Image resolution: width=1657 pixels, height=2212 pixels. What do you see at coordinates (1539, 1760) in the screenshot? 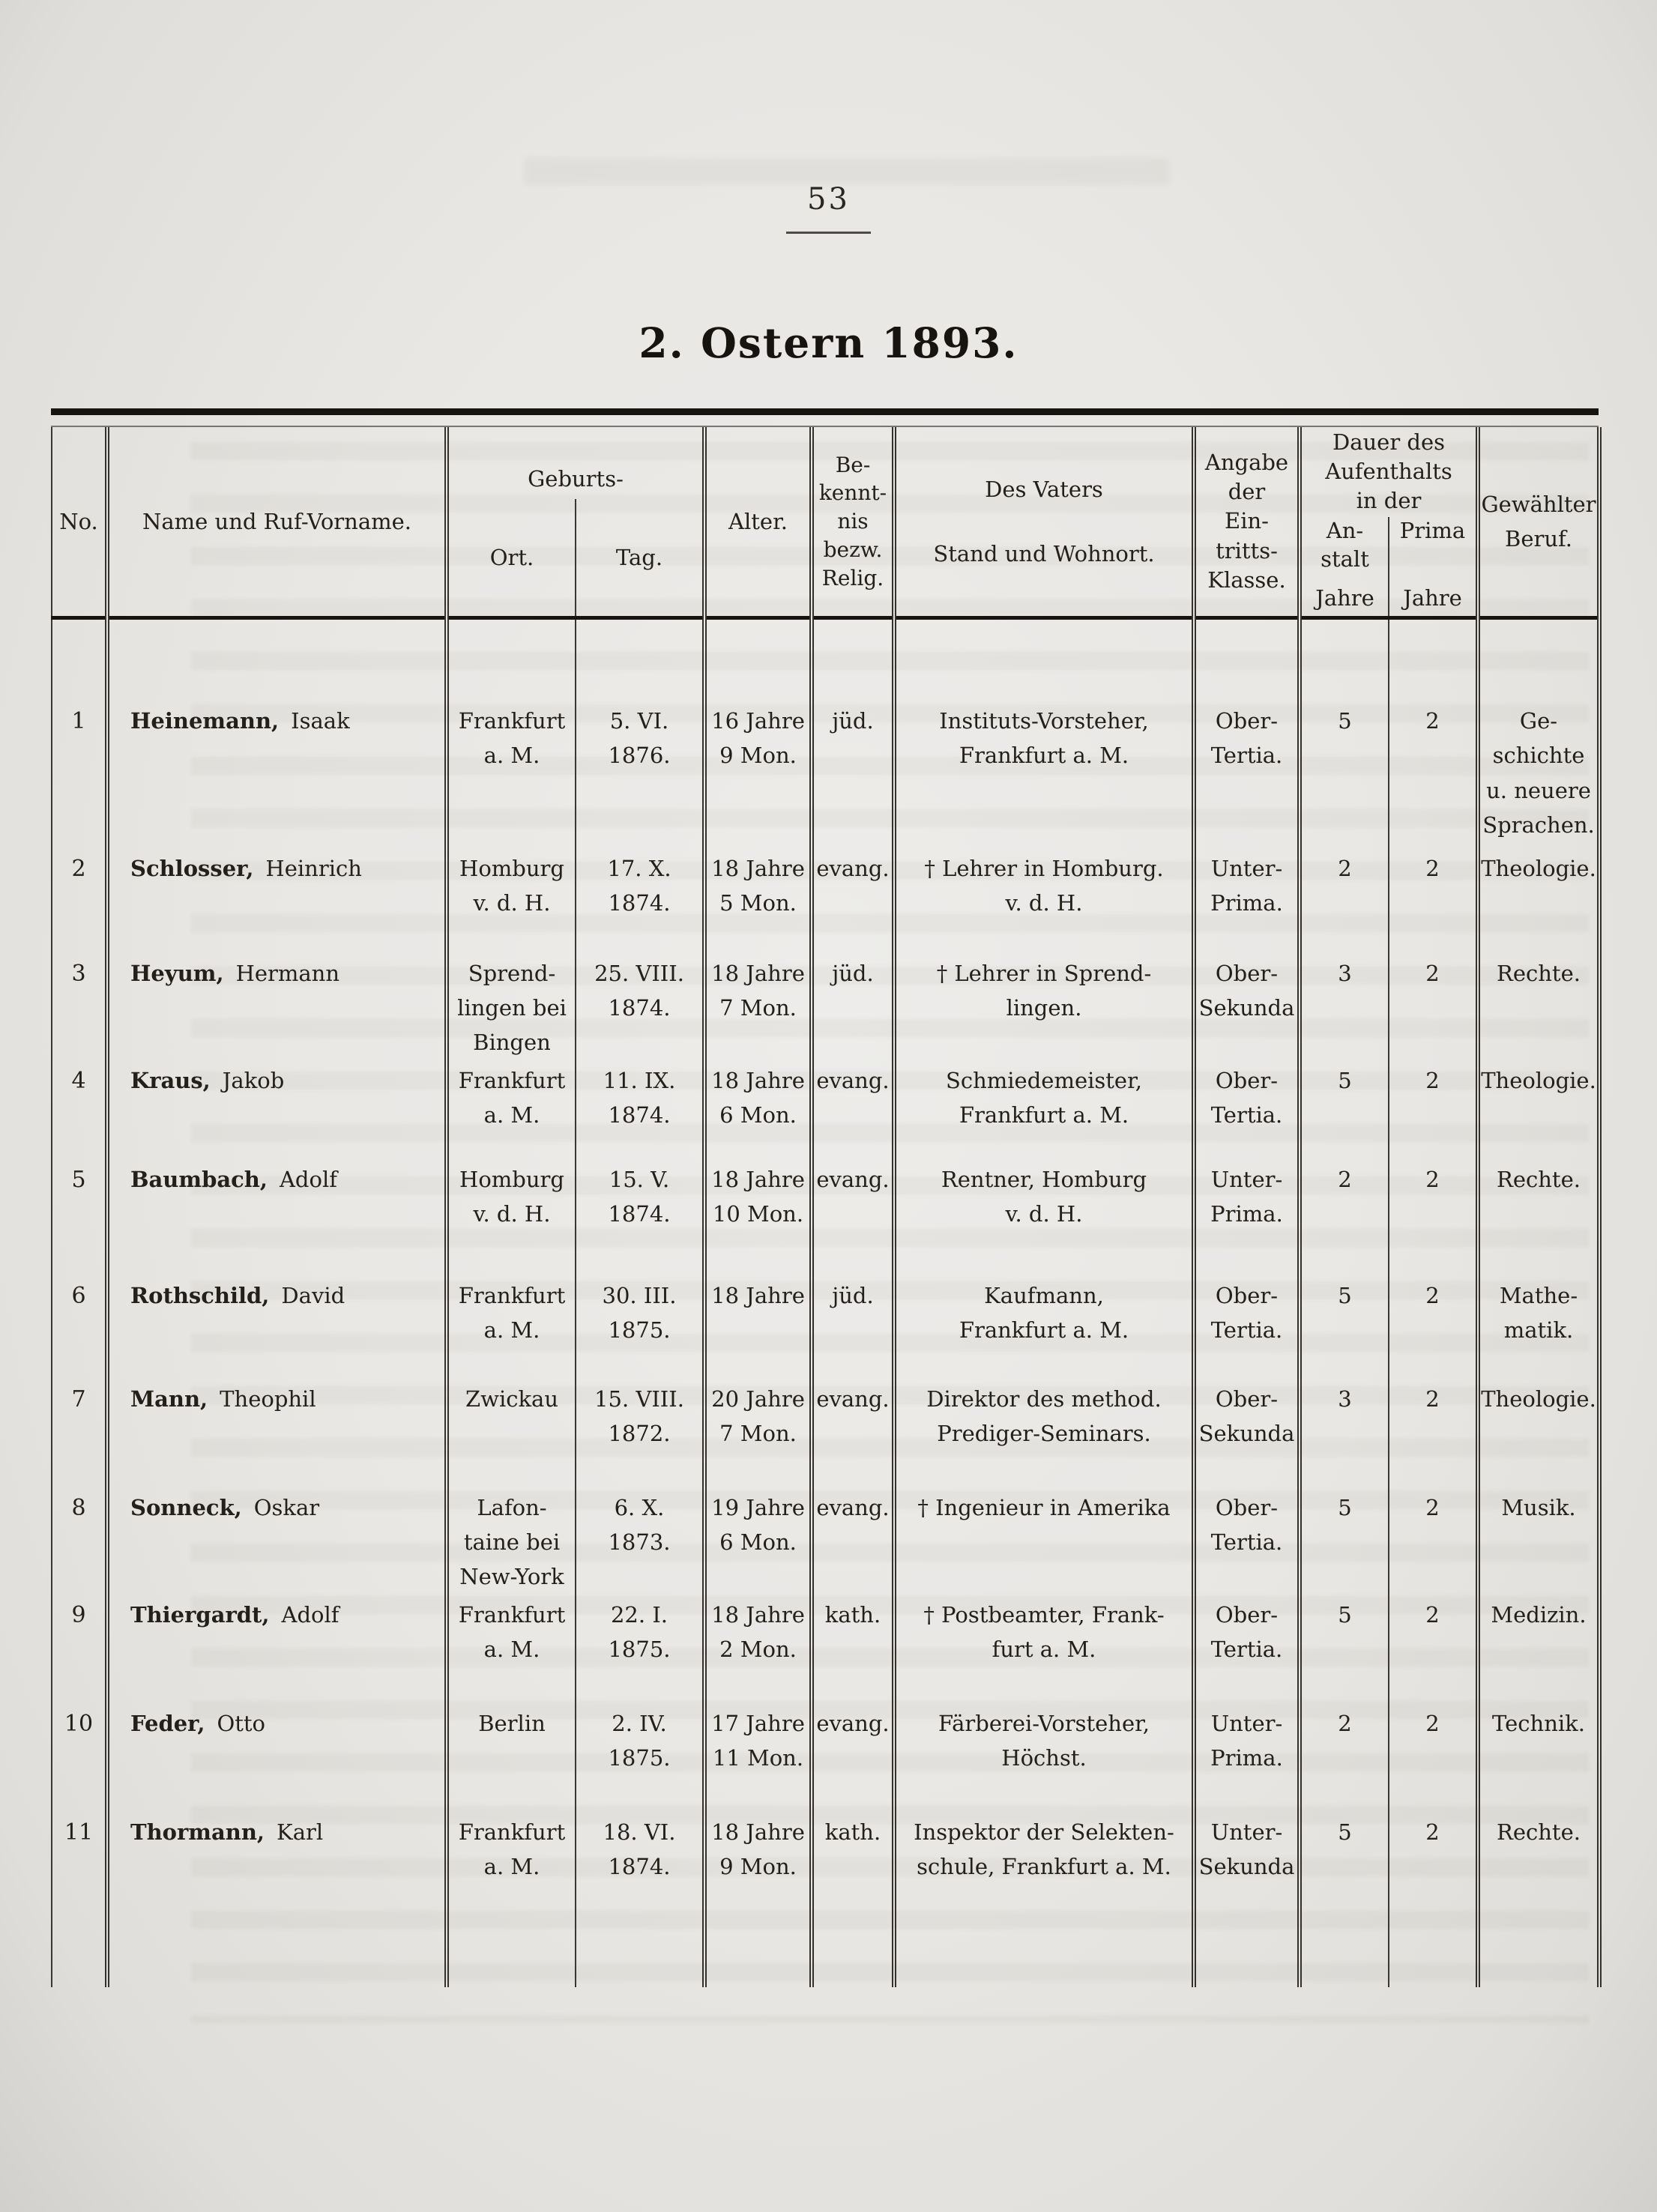
I see `cell-profession: Technik.` at bounding box center [1539, 1760].